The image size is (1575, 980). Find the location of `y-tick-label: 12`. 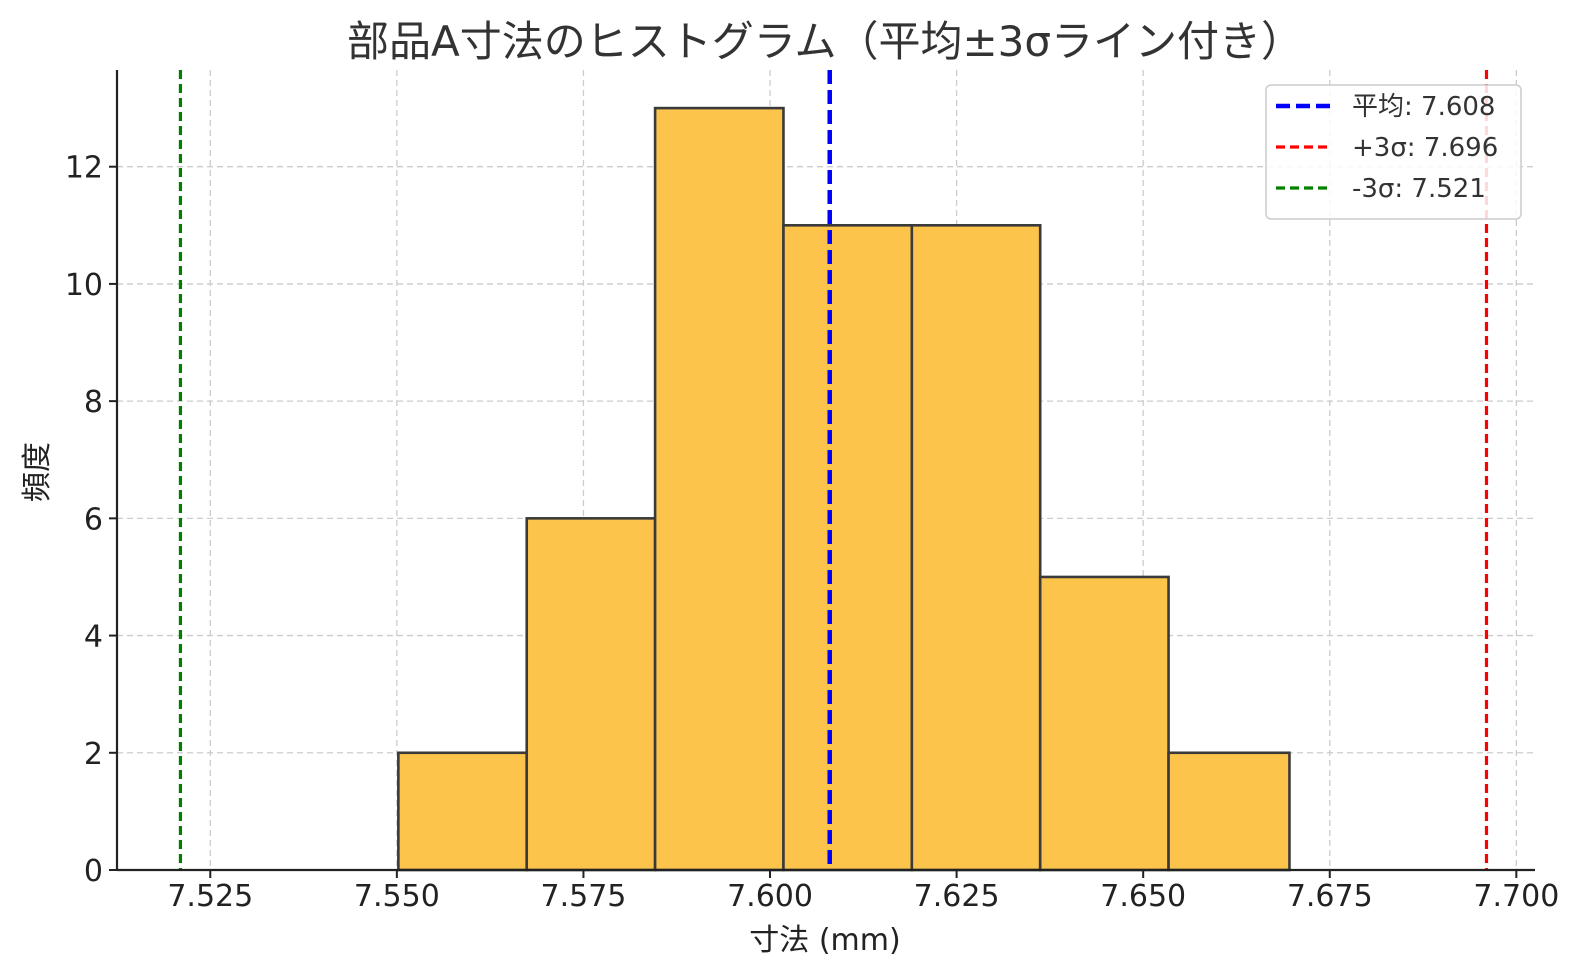

y-tick-label: 12 is located at coordinates (84, 168).